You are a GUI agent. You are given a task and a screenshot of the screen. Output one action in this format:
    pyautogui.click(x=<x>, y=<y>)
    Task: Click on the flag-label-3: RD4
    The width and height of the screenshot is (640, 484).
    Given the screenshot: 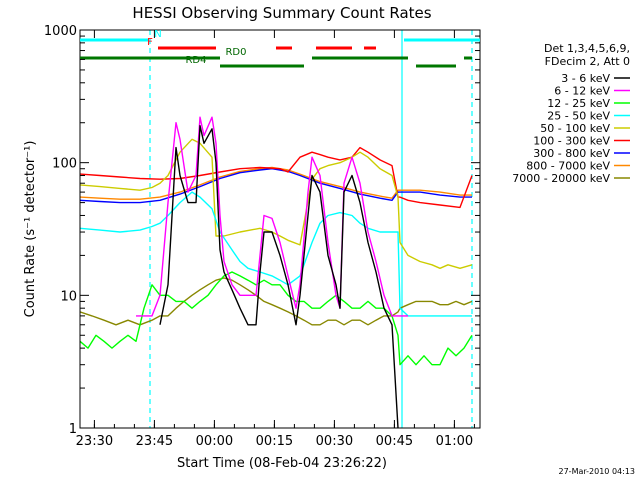 What is the action you would take?
    pyautogui.click(x=195, y=60)
    